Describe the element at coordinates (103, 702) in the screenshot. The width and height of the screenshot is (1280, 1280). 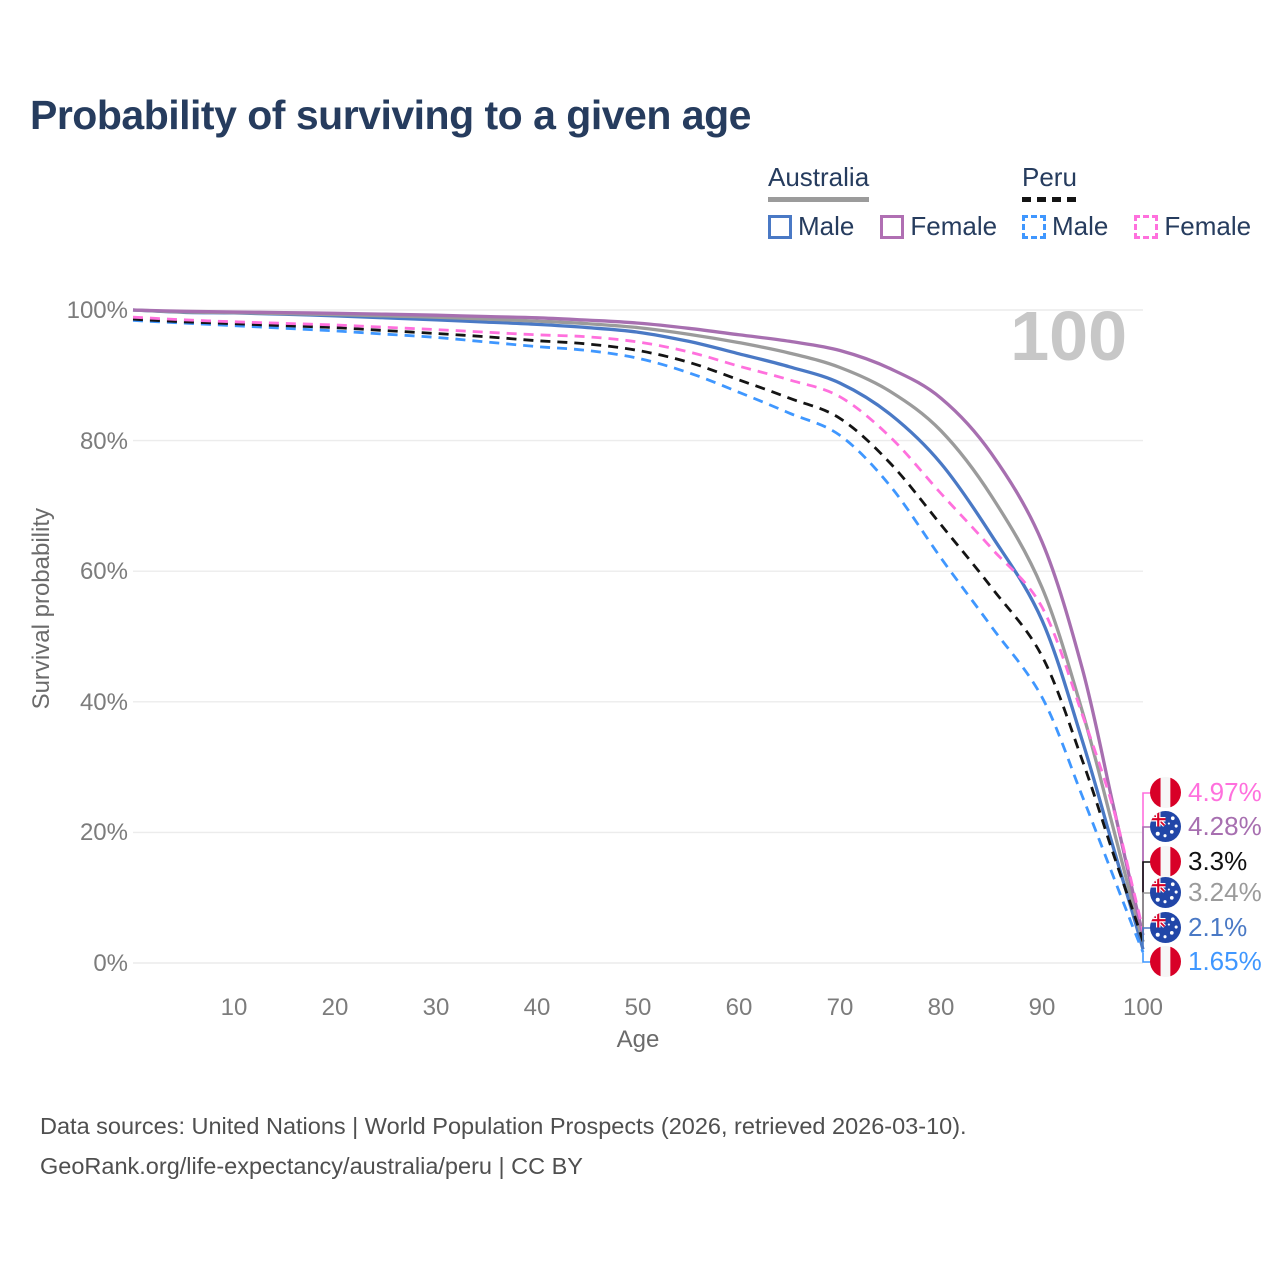
I see `y-tick-label: 40%` at that location.